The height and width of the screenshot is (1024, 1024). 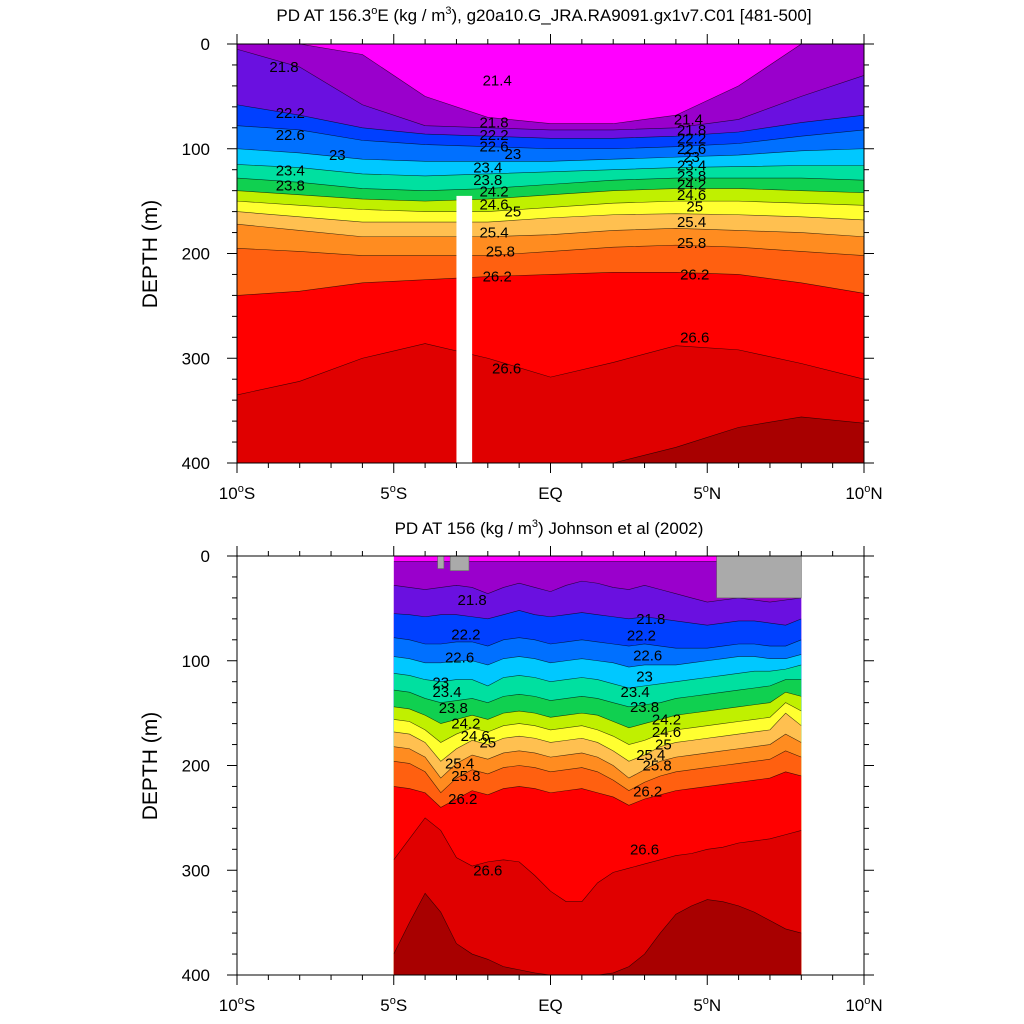 I want to click on bottom-ytick-label-400: 400, so click(x=196, y=975).